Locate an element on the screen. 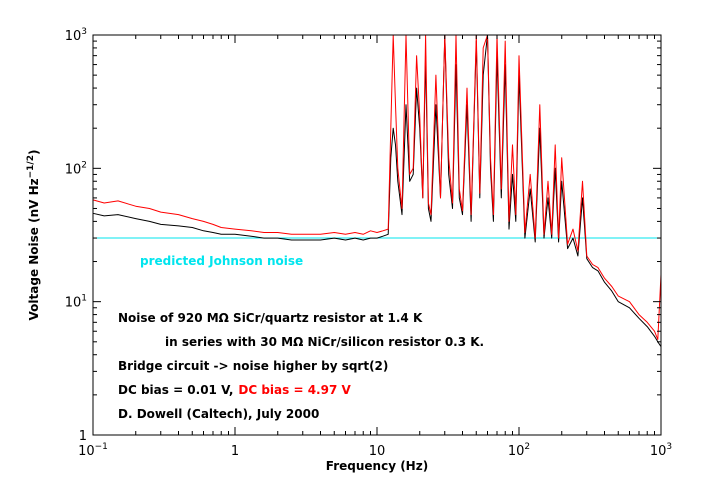 The image size is (710, 497). x-tick-label: 1 is located at coordinates (235, 451).